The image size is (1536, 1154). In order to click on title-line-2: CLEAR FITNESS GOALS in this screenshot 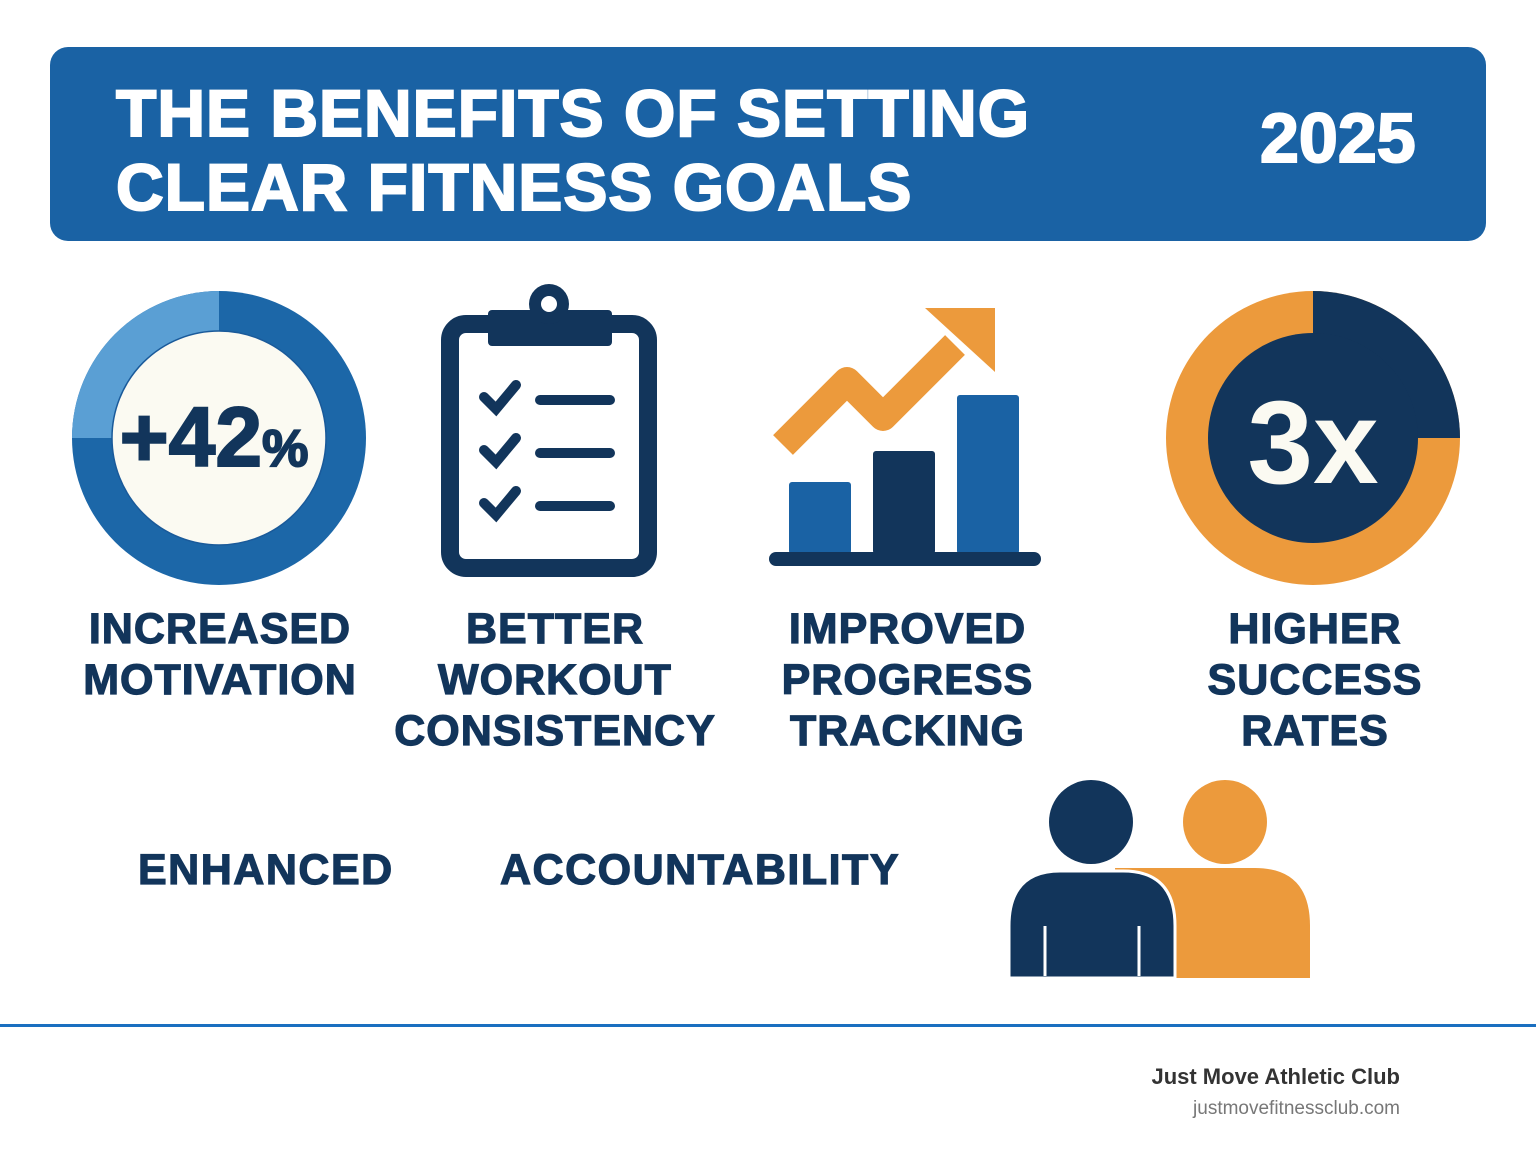, I will do `click(514, 187)`.